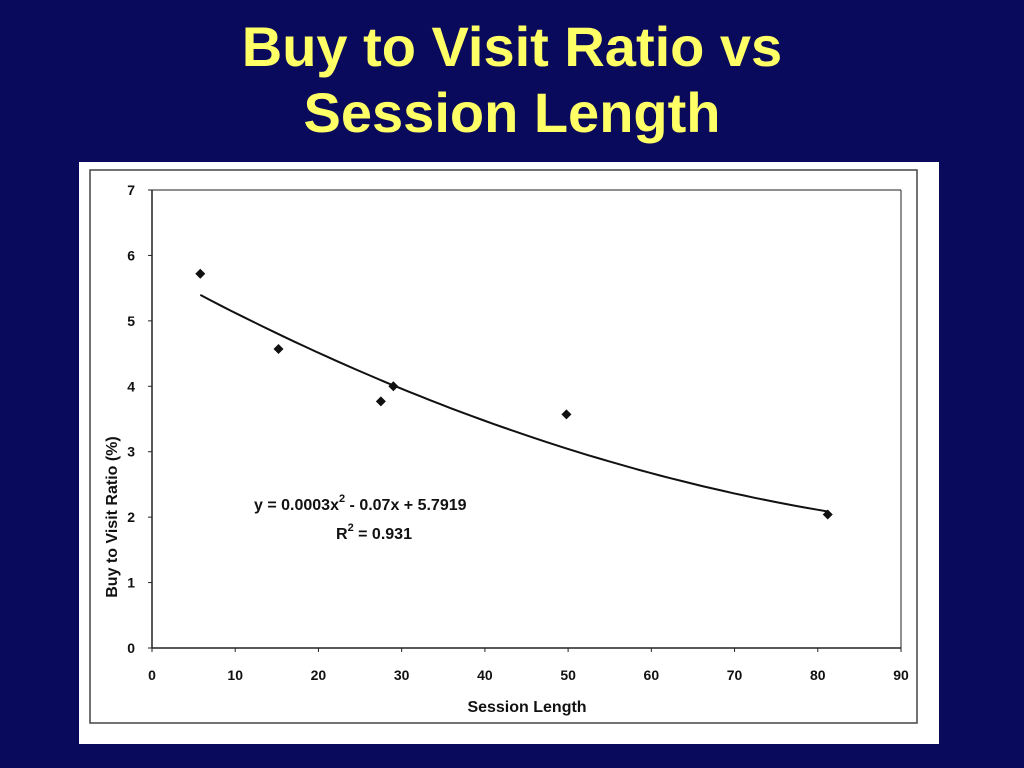 The image size is (1024, 768). Describe the element at coordinates (131, 452) in the screenshot. I see `y-tick-label: 3` at that location.